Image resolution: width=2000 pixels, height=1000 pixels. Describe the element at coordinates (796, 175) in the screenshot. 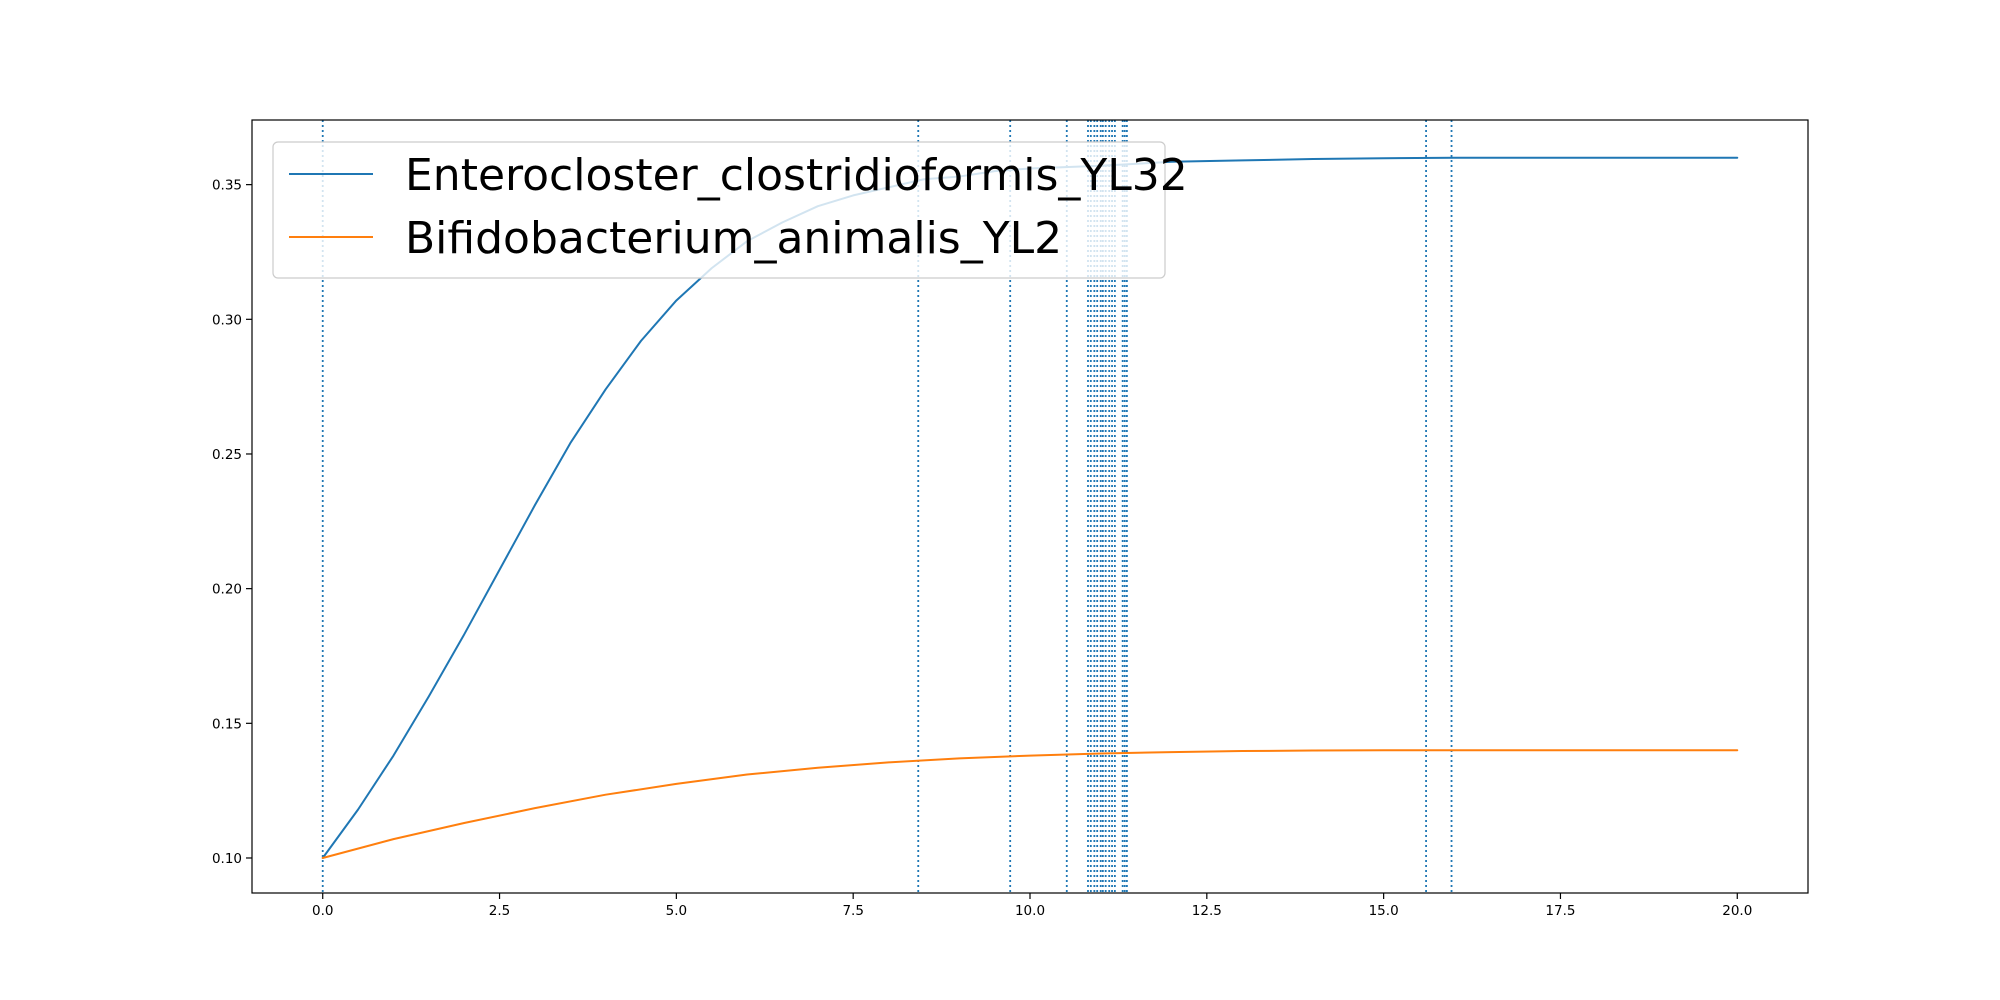

I see `legend-label-0: Enterocloster_clostridioformis_YL32` at that location.